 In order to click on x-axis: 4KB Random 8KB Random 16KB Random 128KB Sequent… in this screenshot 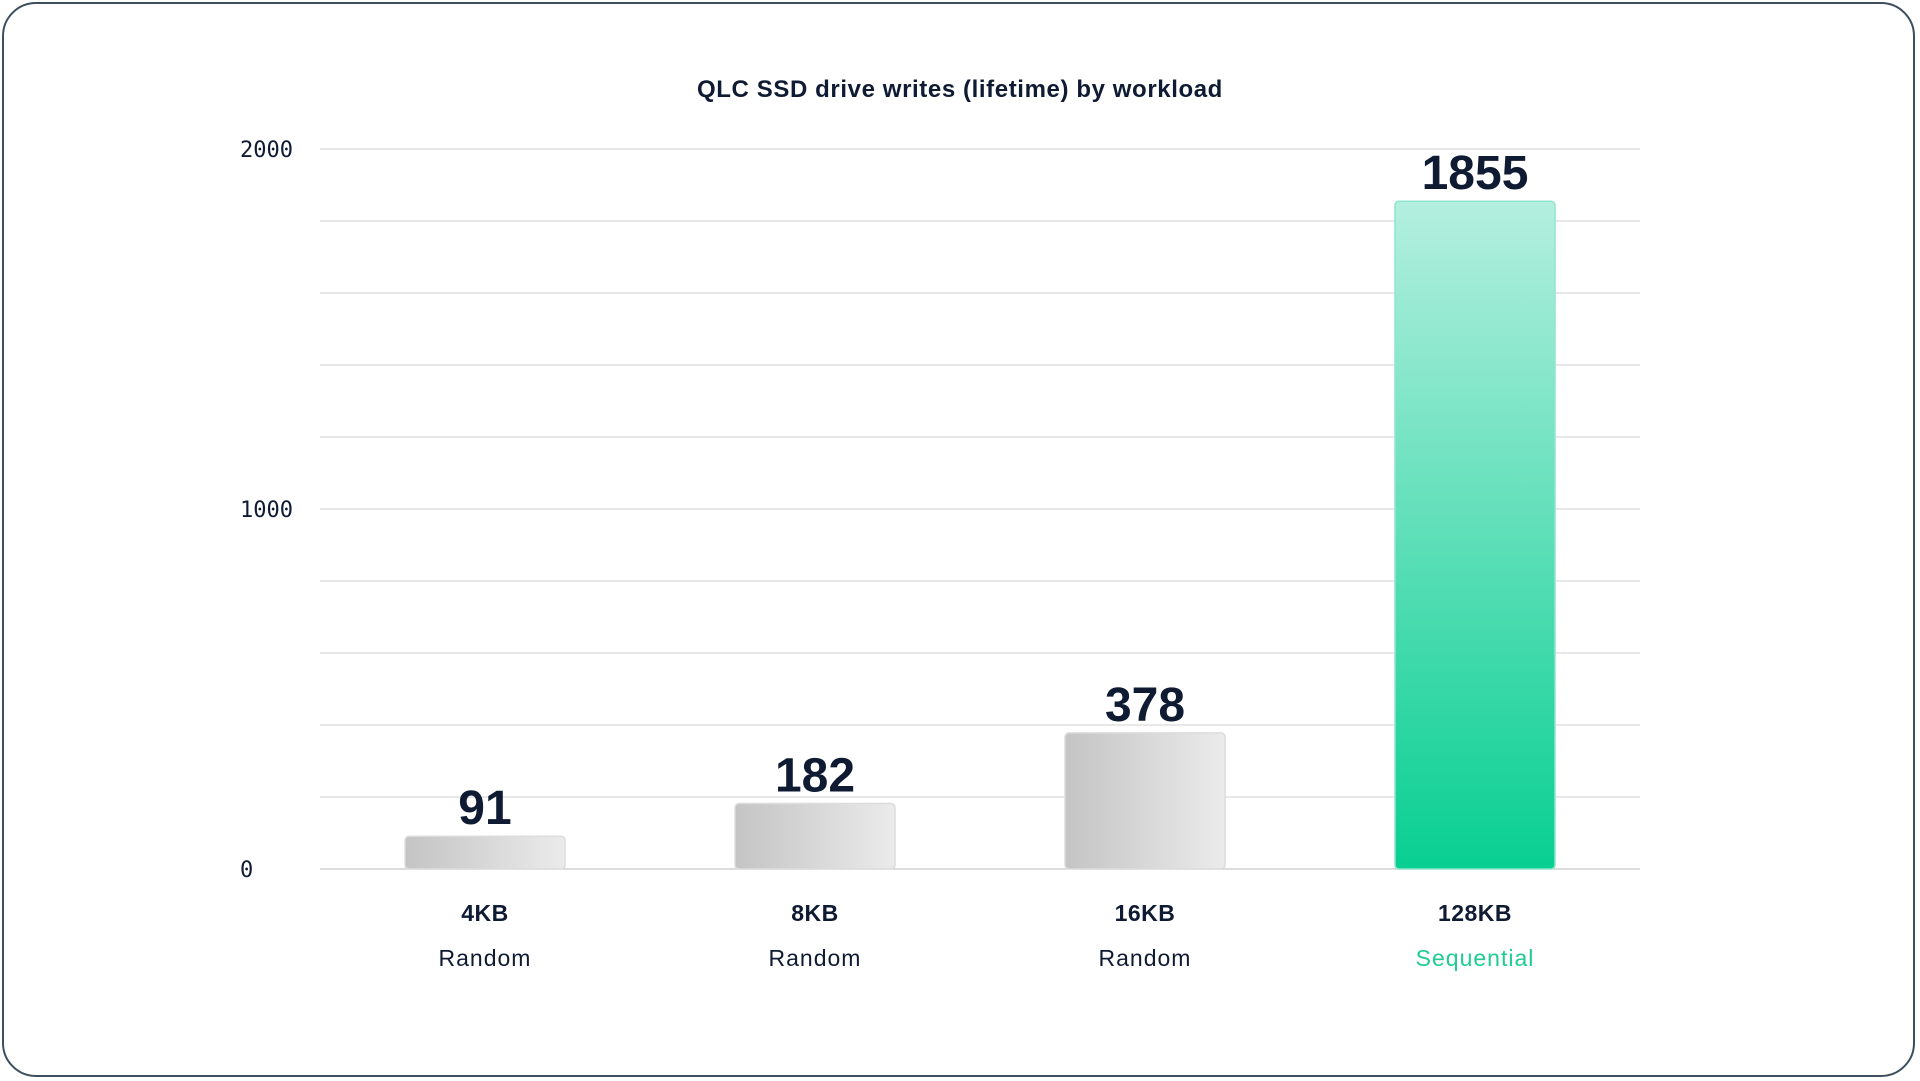, I will do `click(987, 935)`.